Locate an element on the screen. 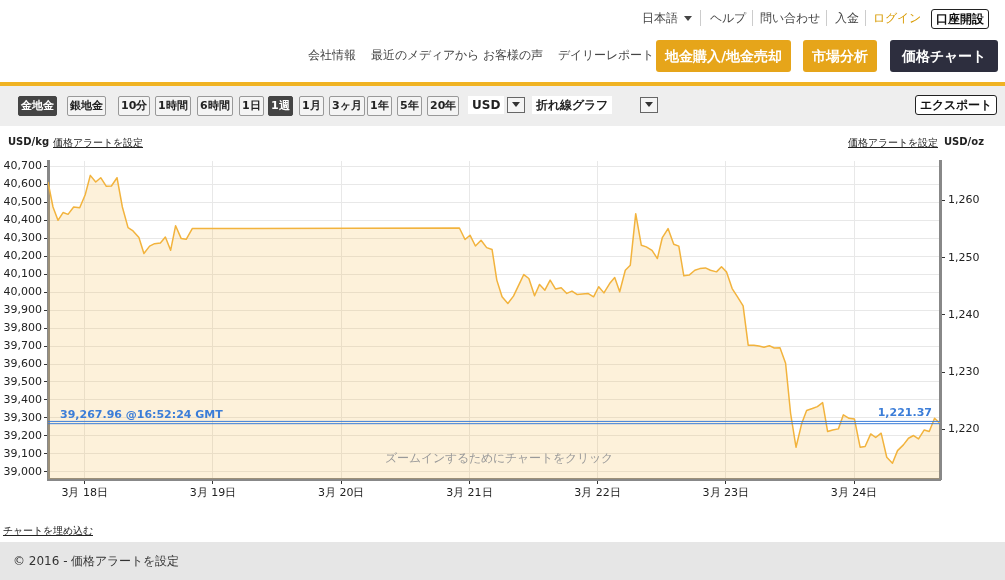 The height and width of the screenshot is (580, 1005). y-tick-label: 40,400 is located at coordinates (22, 220).